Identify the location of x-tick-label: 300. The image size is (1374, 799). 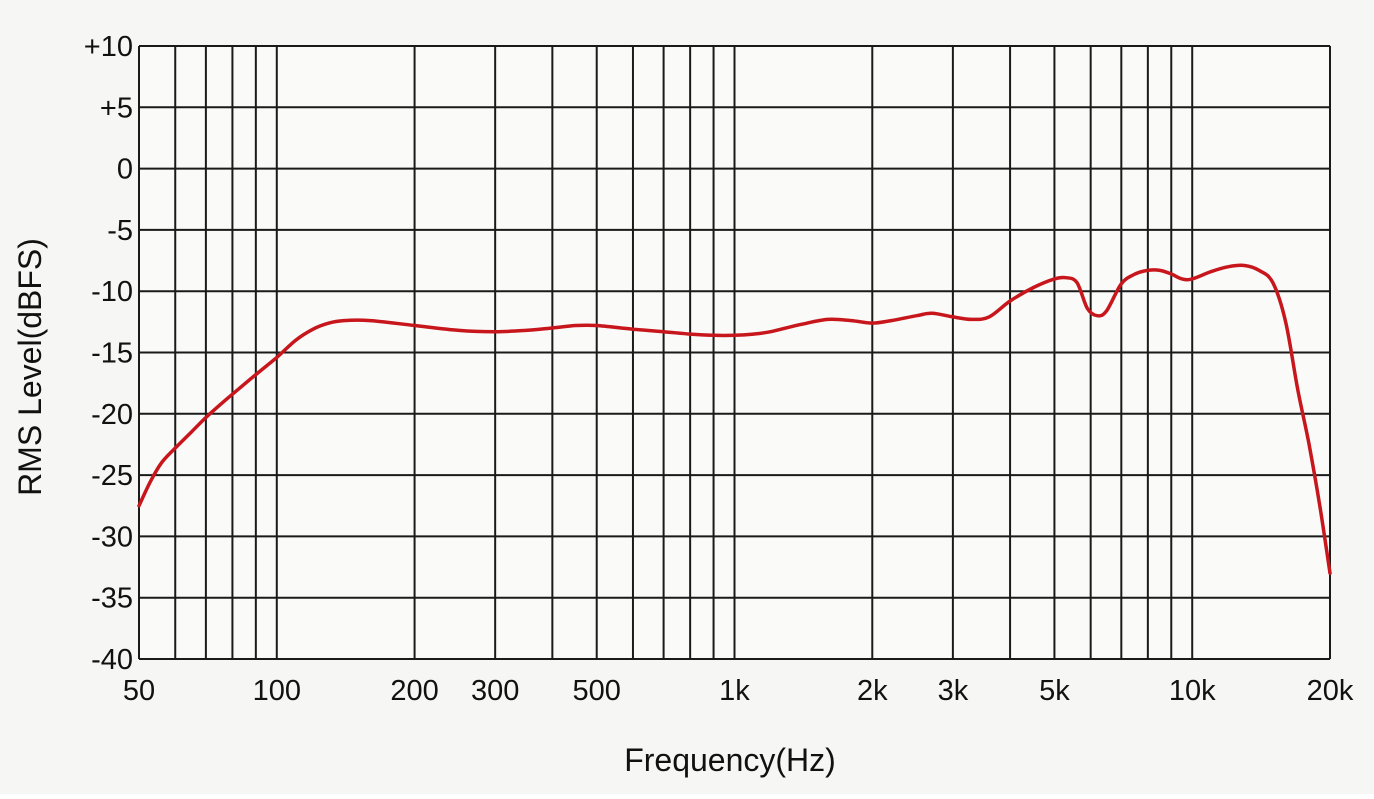
(495, 691).